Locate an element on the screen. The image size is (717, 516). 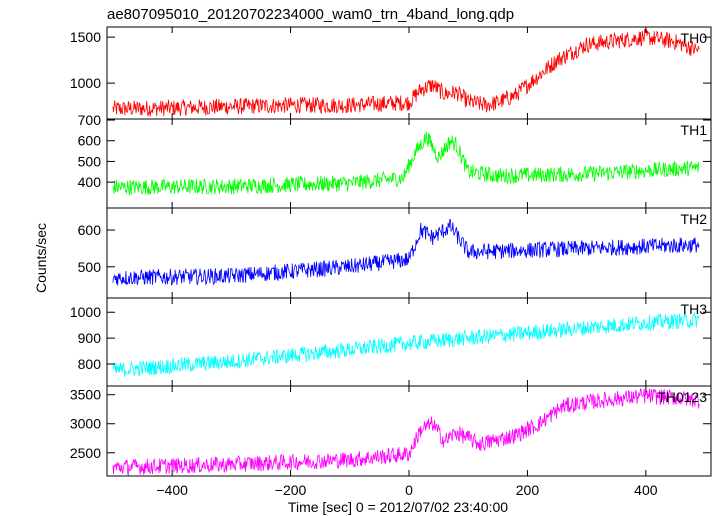
band-label-th1: TH1 is located at coordinates (694, 130).